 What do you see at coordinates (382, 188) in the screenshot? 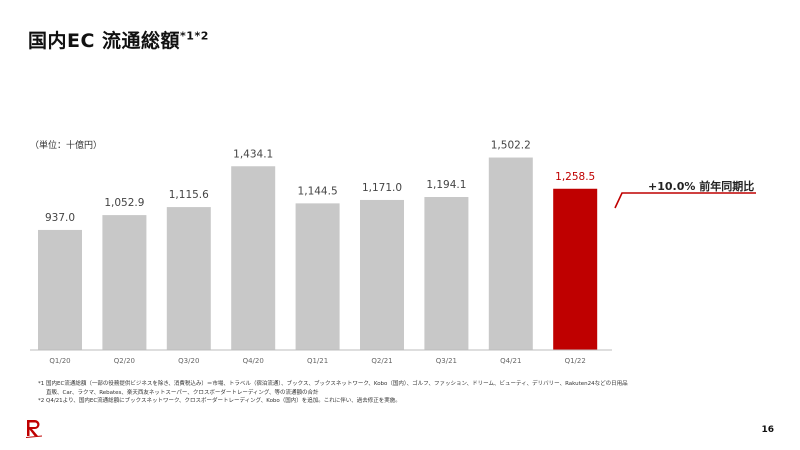
I see `value-label: 1,171.0` at bounding box center [382, 188].